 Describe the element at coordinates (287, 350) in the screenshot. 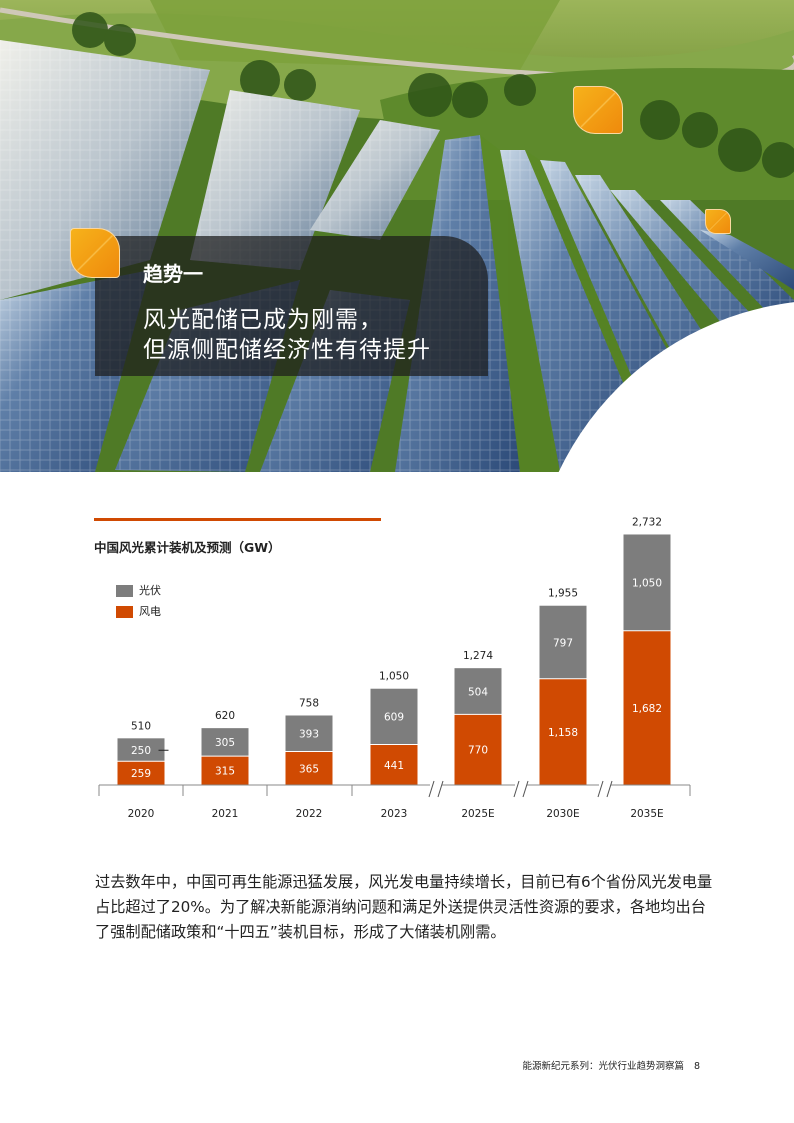

I see `trend-title-line2: 但源侧配储经济性有待提升` at that location.